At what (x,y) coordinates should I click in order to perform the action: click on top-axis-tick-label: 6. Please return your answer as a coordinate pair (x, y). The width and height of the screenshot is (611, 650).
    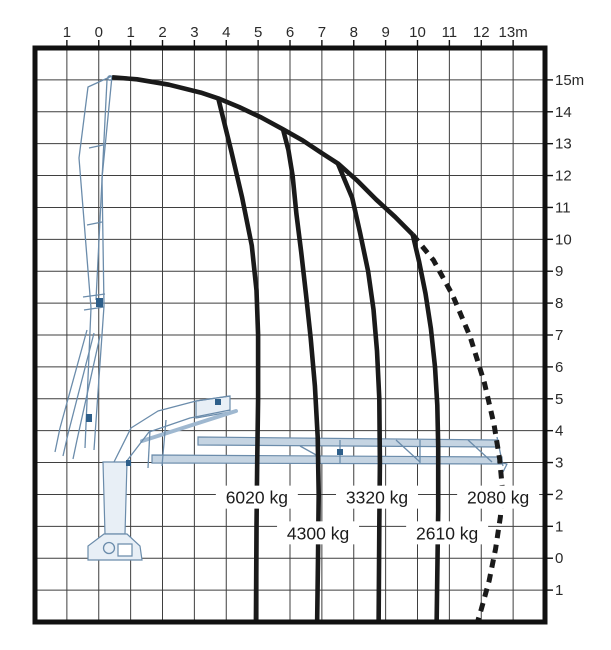
    Looking at the image, I should click on (290, 32).